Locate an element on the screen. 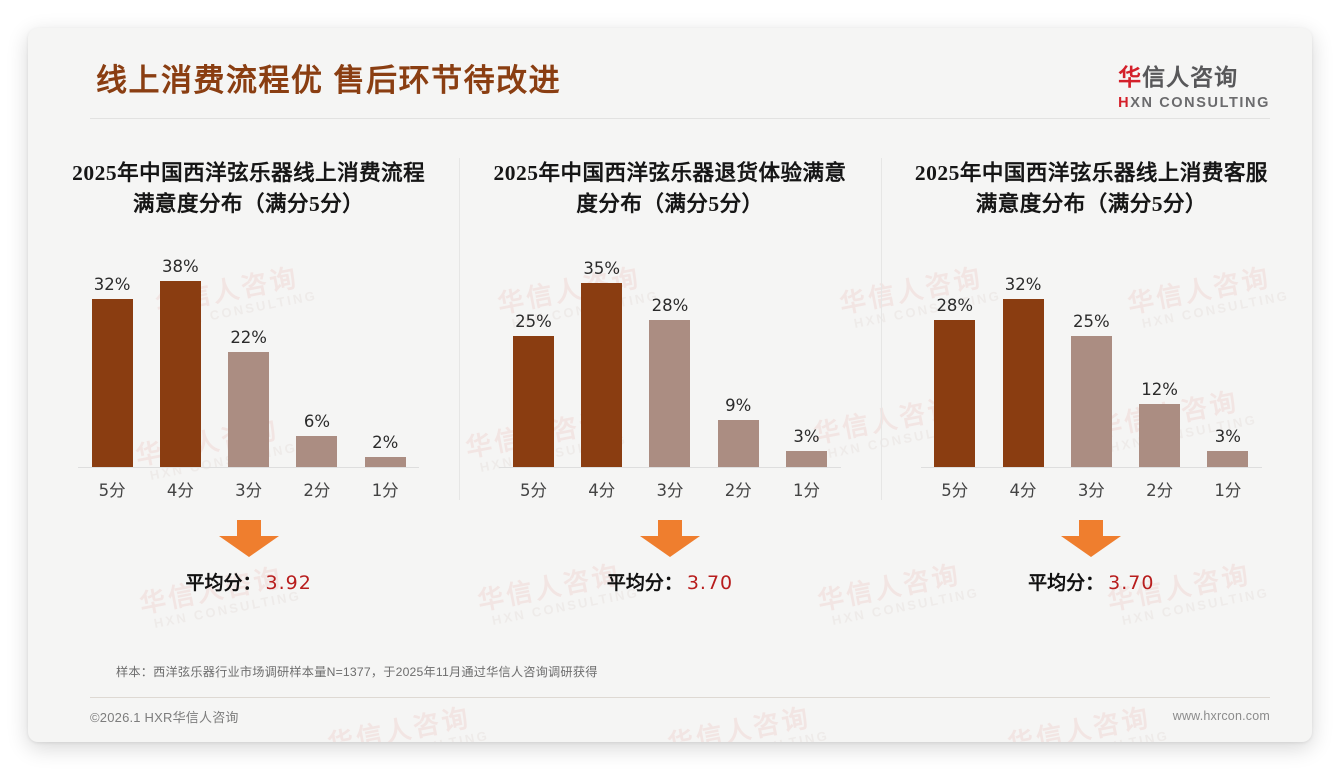 The image size is (1340, 780). chart-title: 2025年中国西洋弦乐器线上消费客服满意度分布（满分5分） is located at coordinates (1091, 188).